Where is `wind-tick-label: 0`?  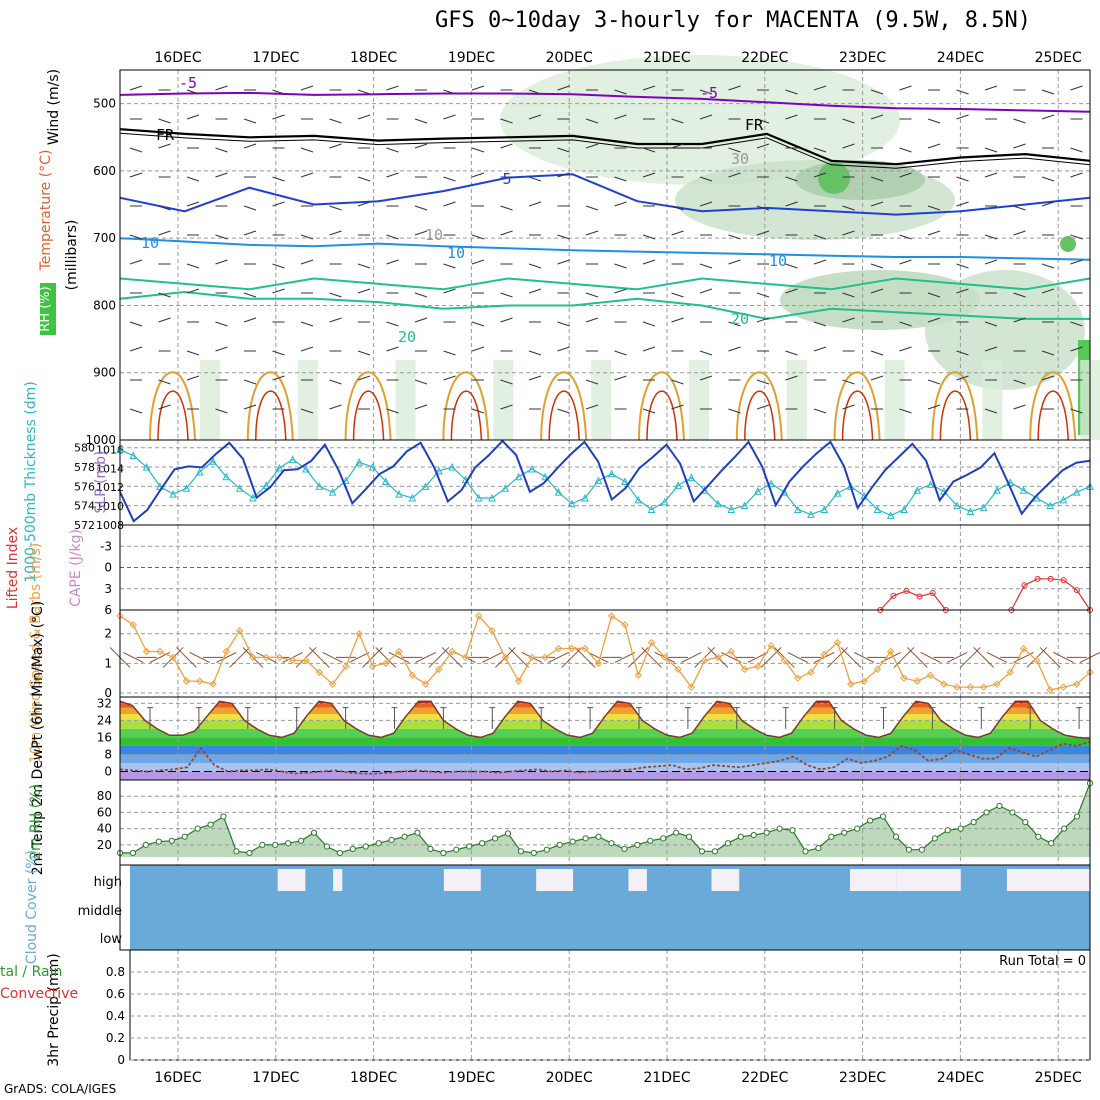 wind-tick-label: 0 is located at coordinates (108, 693).